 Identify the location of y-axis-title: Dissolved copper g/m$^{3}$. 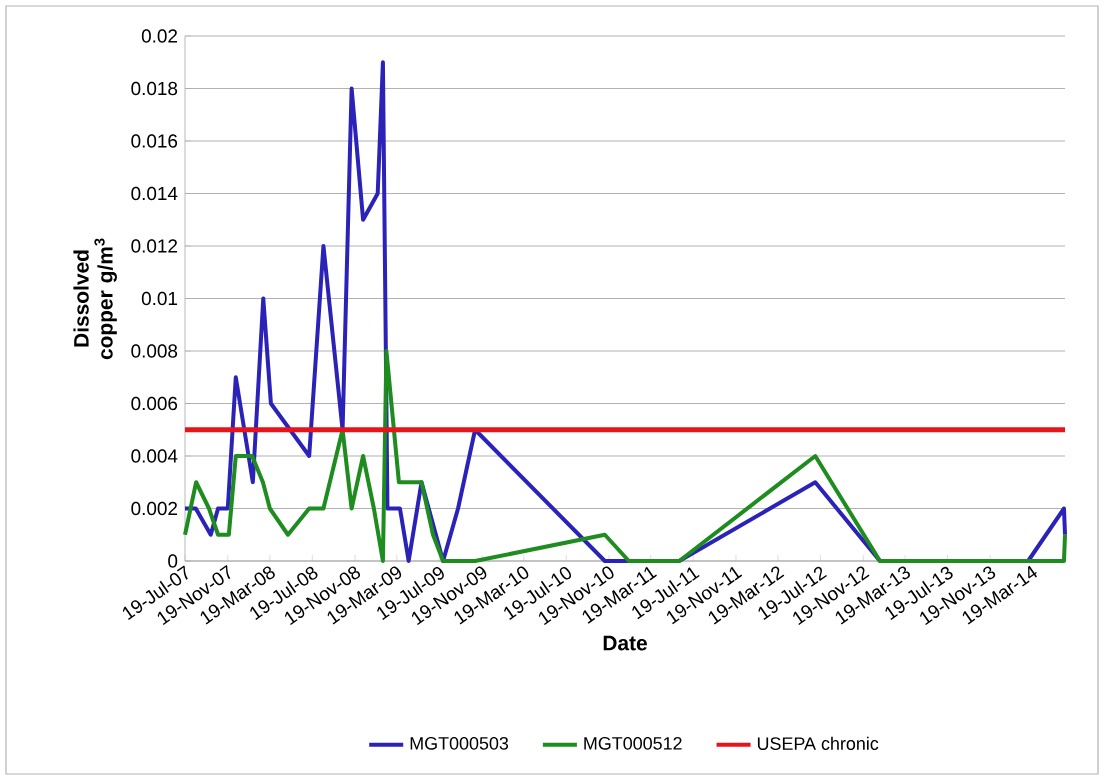
(95, 299).